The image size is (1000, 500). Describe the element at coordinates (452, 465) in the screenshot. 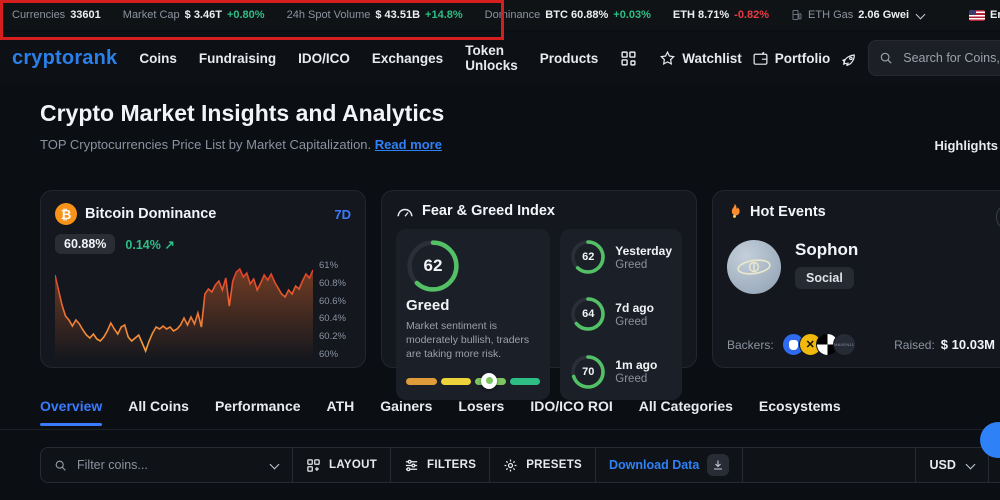

I see `filters-label: FILTERS` at that location.